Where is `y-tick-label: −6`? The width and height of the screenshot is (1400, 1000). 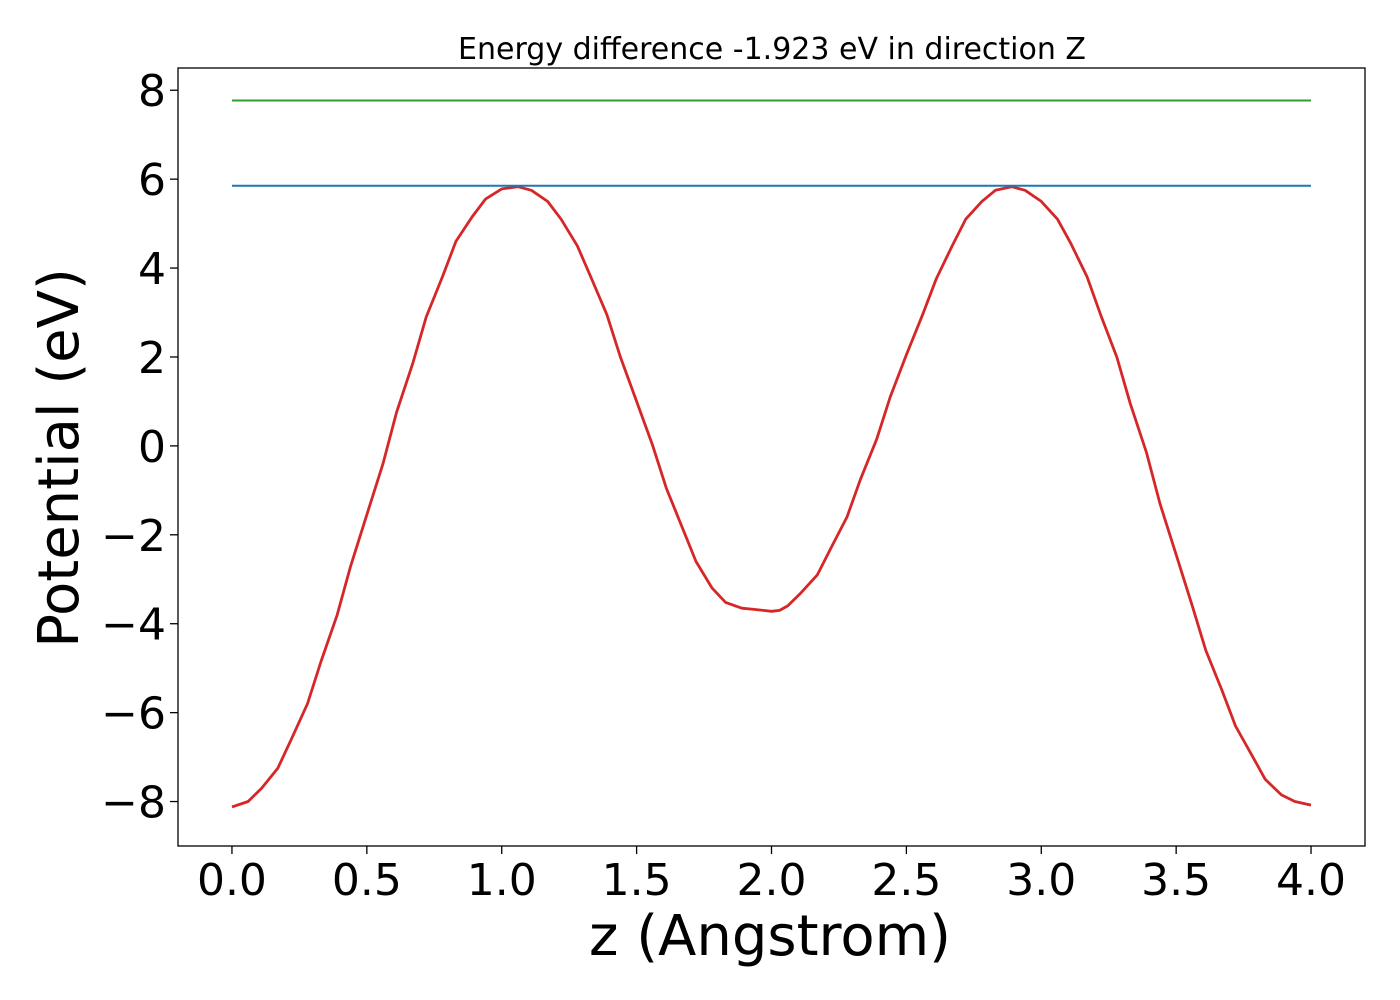
y-tick-label: −6 is located at coordinates (133, 714).